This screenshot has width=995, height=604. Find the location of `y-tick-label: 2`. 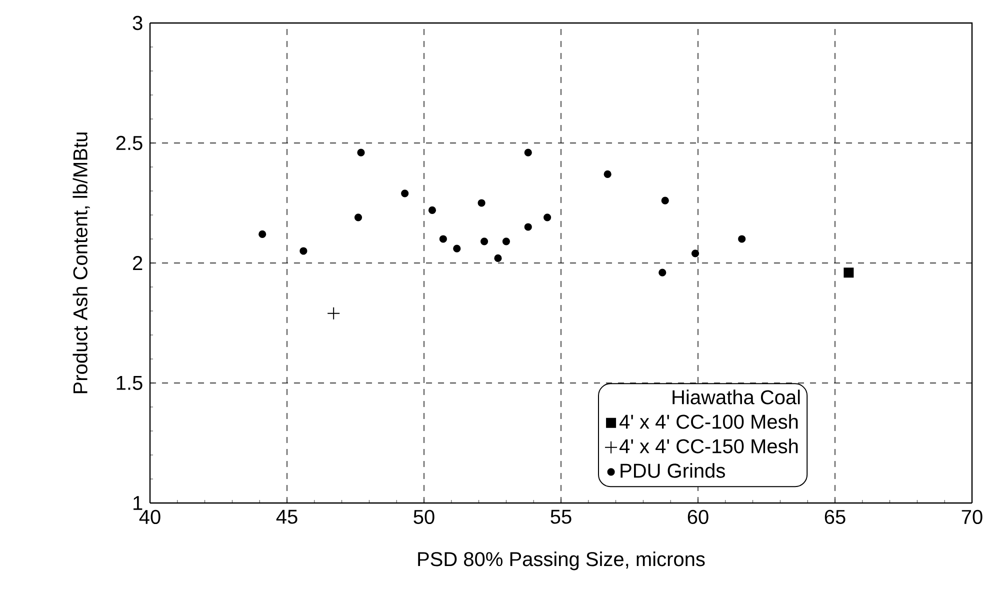

y-tick-label: 2 is located at coordinates (137, 263).